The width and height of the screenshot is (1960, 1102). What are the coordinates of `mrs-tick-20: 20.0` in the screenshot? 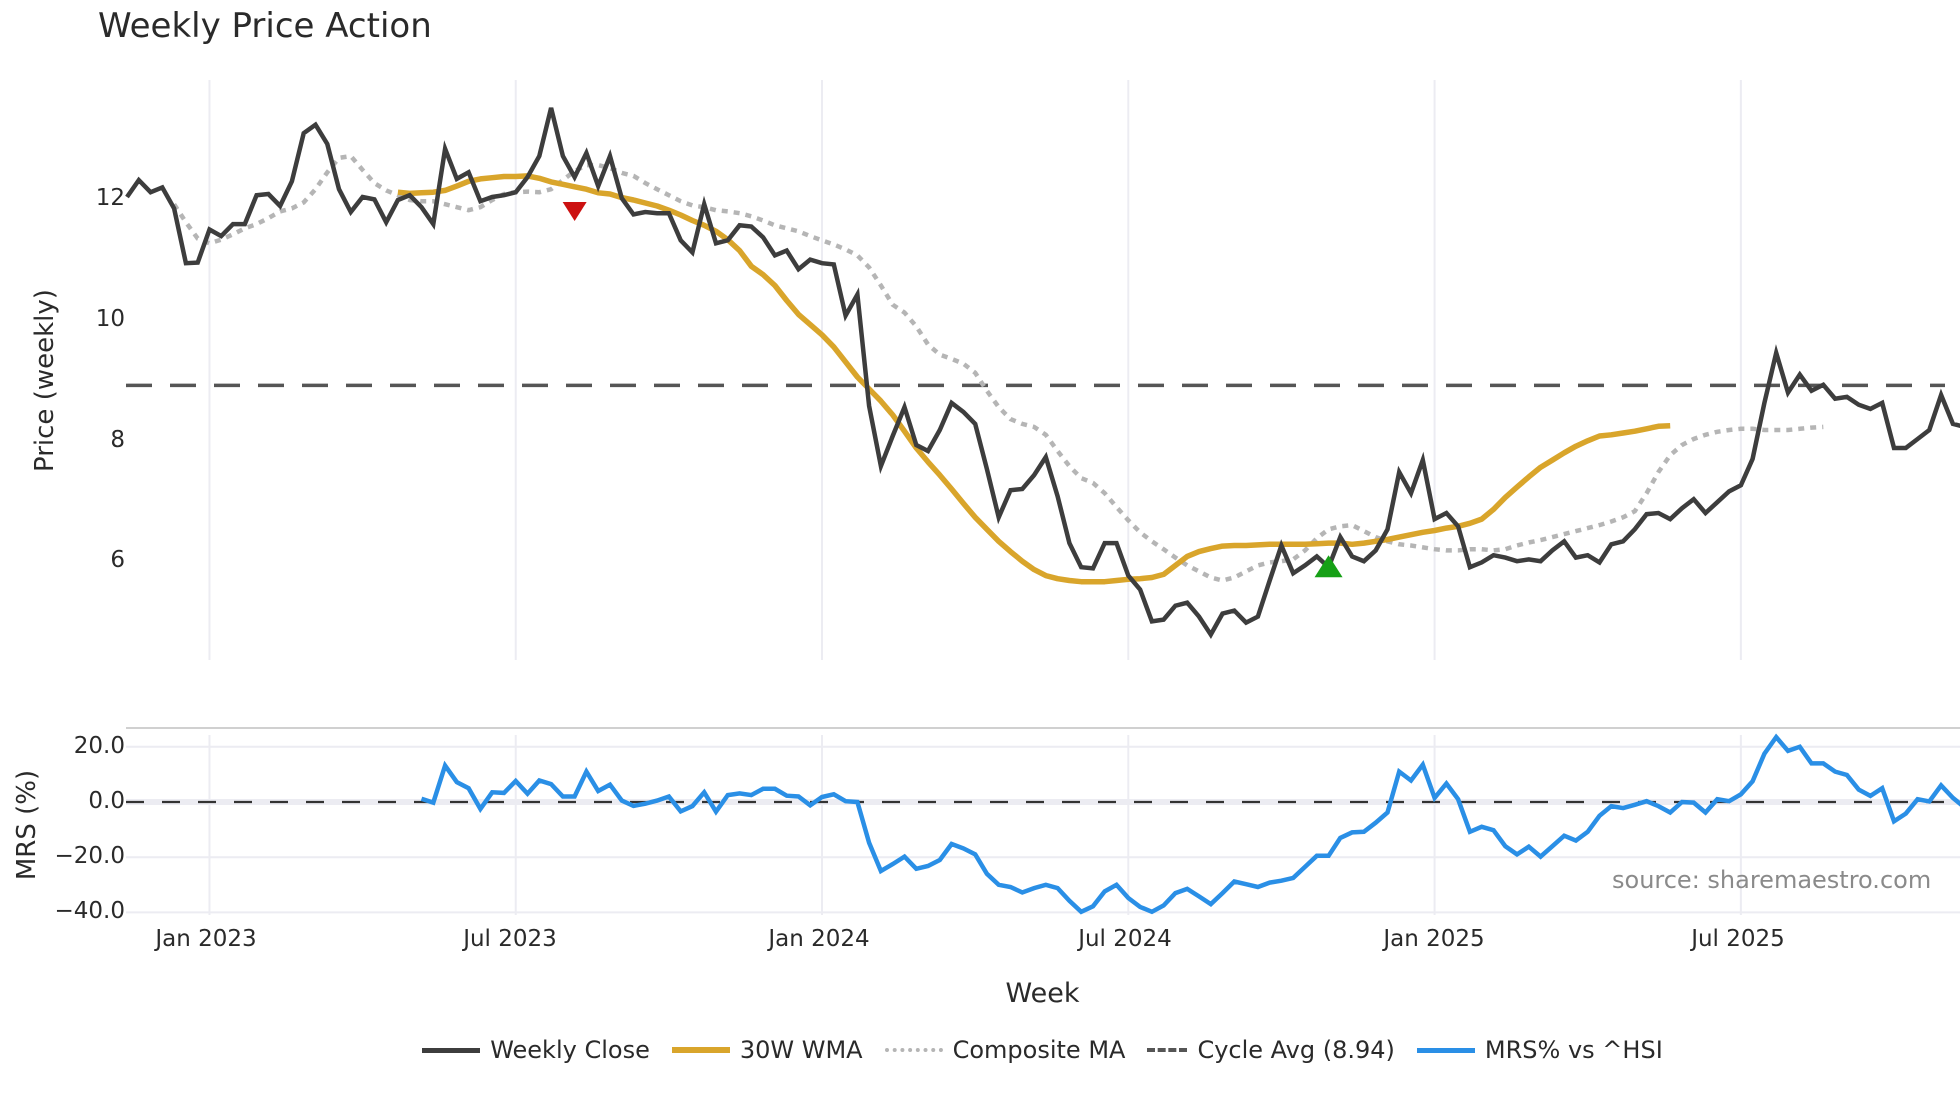 It's located at (99, 746).